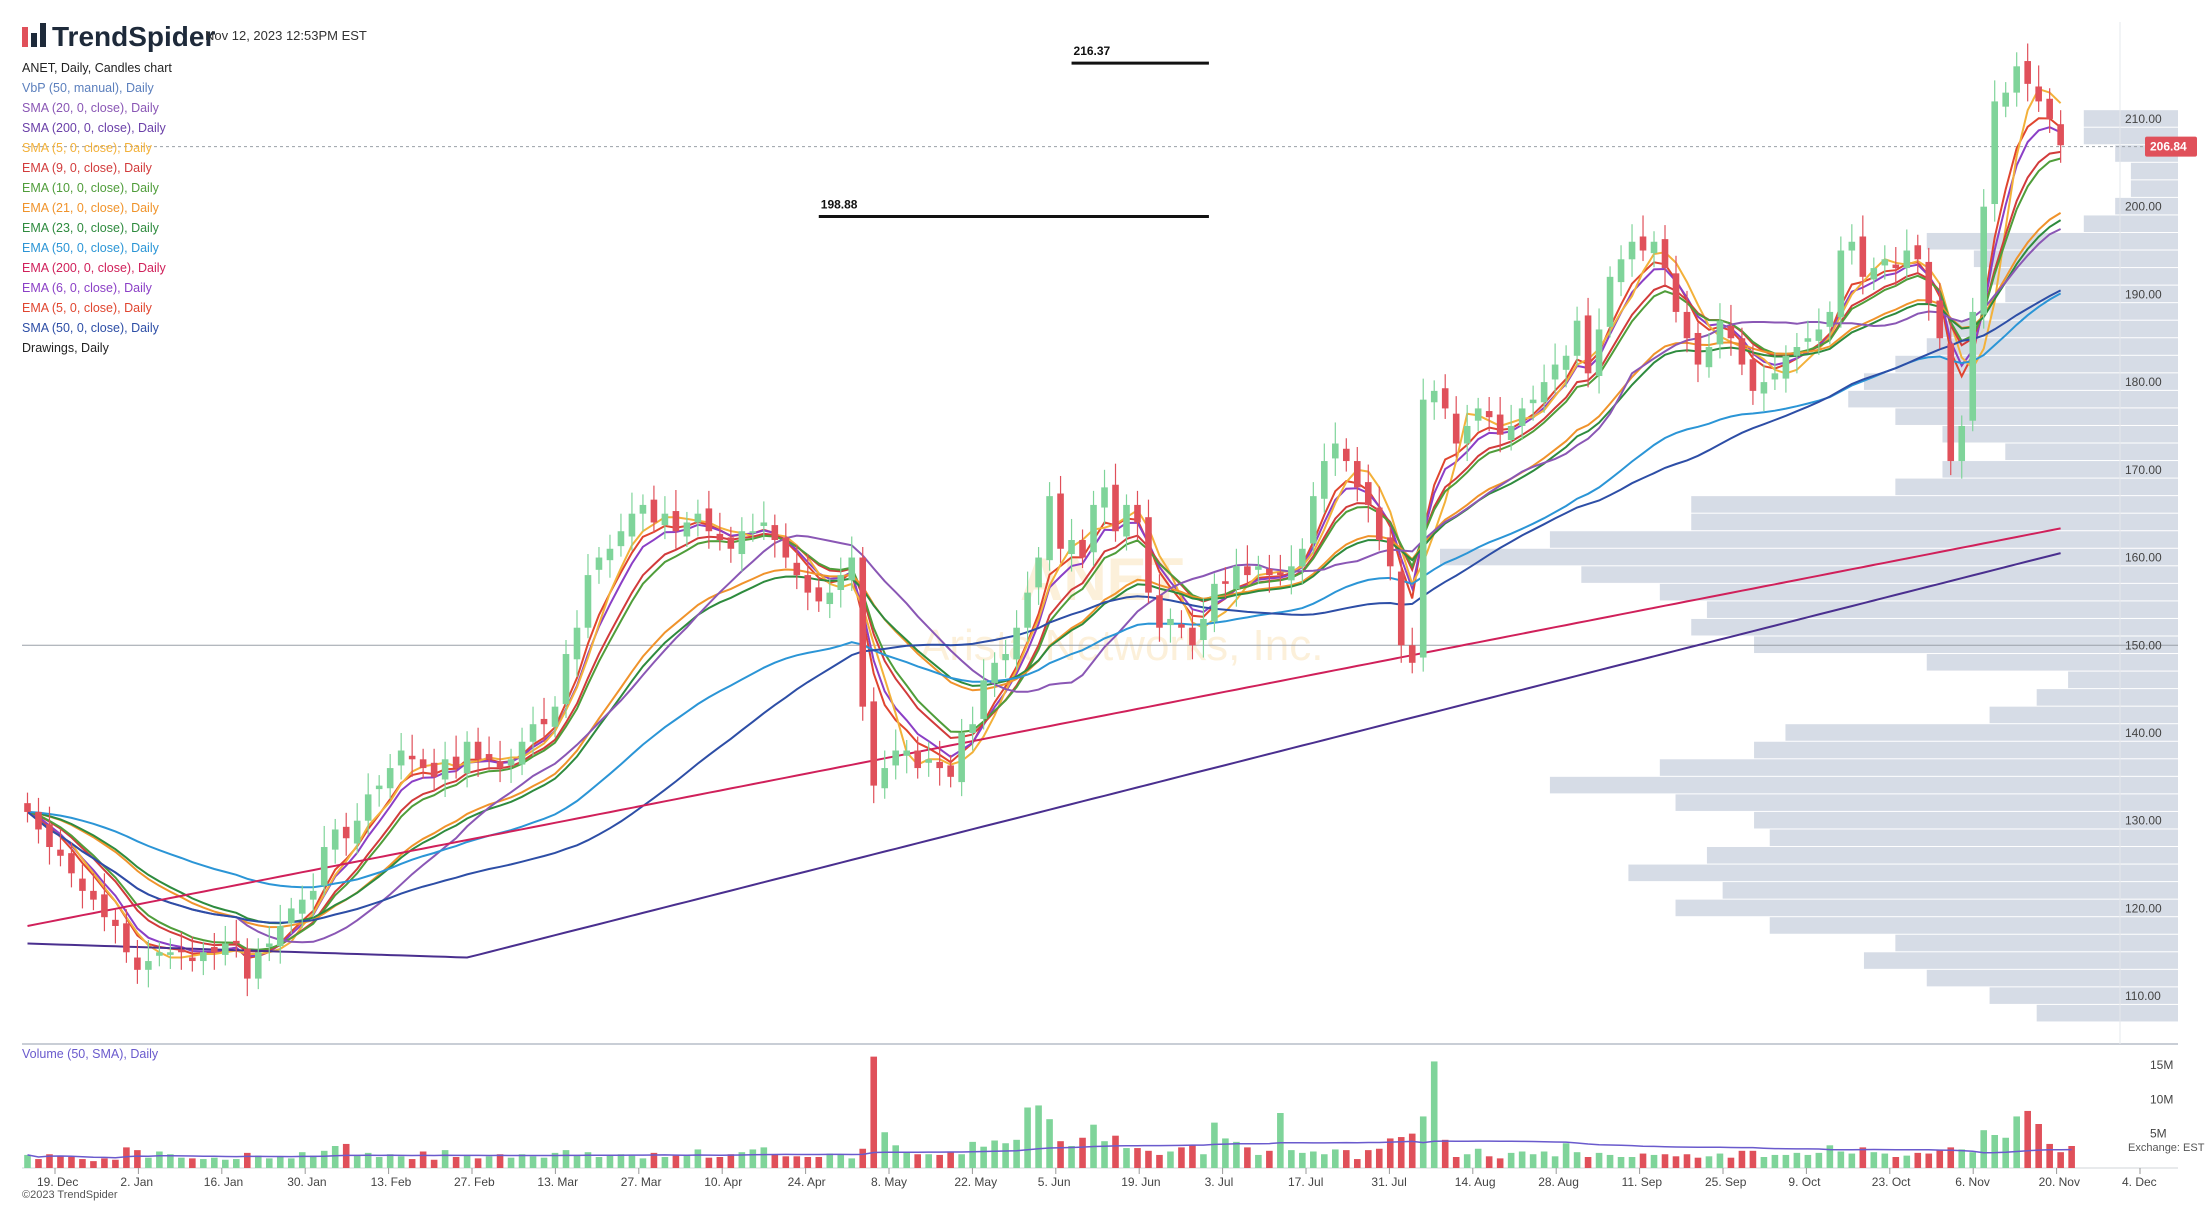 The image size is (2207, 1209). What do you see at coordinates (90, 228) in the screenshot?
I see `legend-item: EMA (23, 0, close), Daily` at bounding box center [90, 228].